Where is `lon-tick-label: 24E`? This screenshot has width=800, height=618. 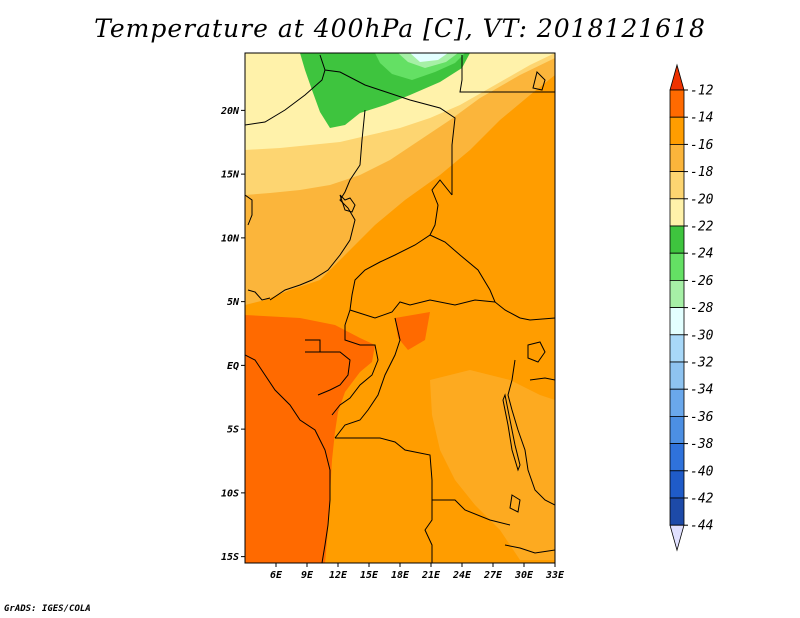 lon-tick-label: 24E is located at coordinates (462, 575).